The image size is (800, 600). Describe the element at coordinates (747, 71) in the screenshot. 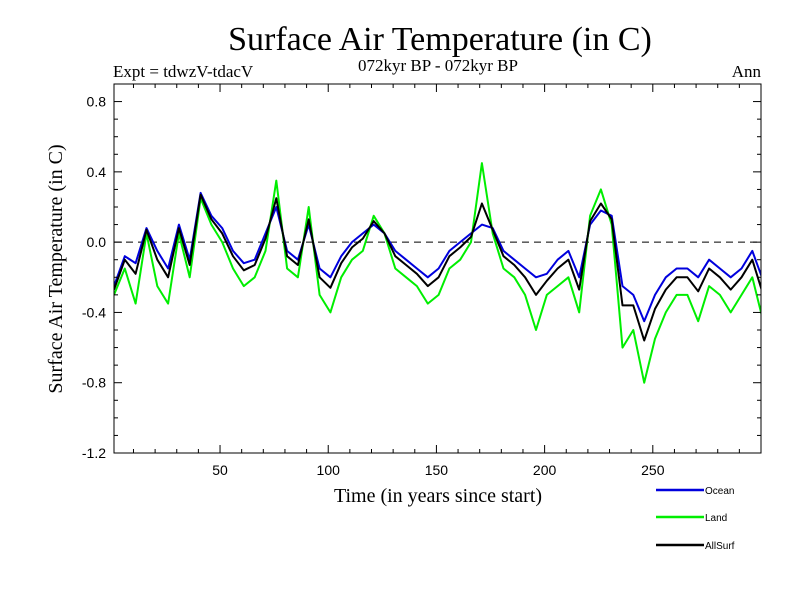

I see `season-label: Ann` at that location.